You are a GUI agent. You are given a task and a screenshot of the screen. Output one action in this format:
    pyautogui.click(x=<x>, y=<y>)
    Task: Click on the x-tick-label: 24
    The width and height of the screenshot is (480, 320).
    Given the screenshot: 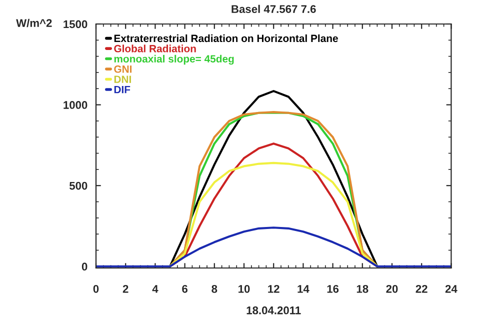 What is the action you would take?
    pyautogui.click(x=451, y=288)
    